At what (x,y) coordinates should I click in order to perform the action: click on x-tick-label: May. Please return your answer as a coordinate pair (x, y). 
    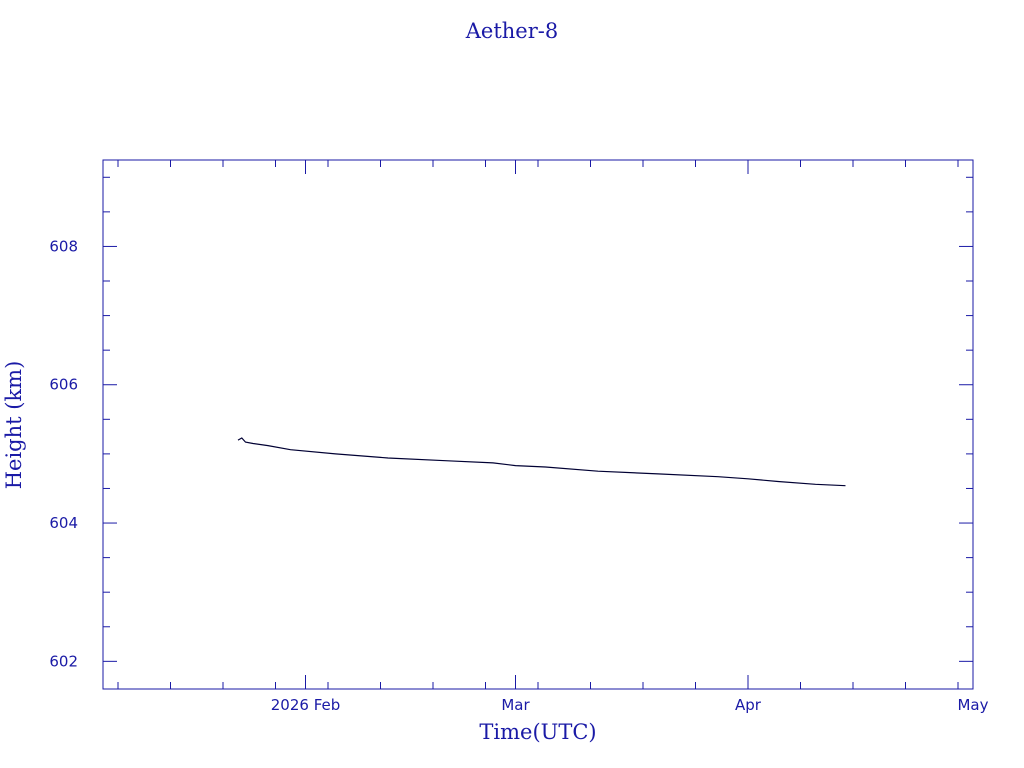
    Looking at the image, I should click on (972, 705).